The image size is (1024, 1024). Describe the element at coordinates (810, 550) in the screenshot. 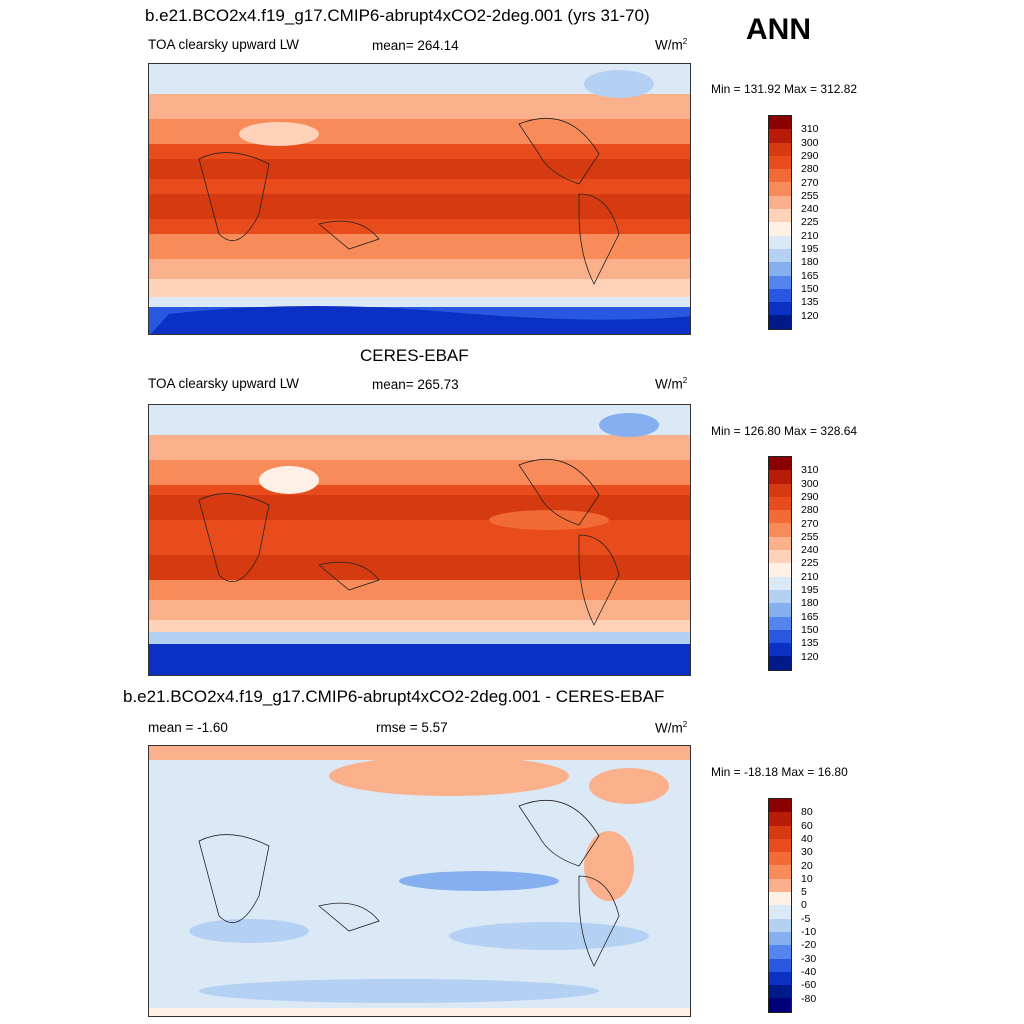

I see `colorbar-tick-label: 240` at that location.